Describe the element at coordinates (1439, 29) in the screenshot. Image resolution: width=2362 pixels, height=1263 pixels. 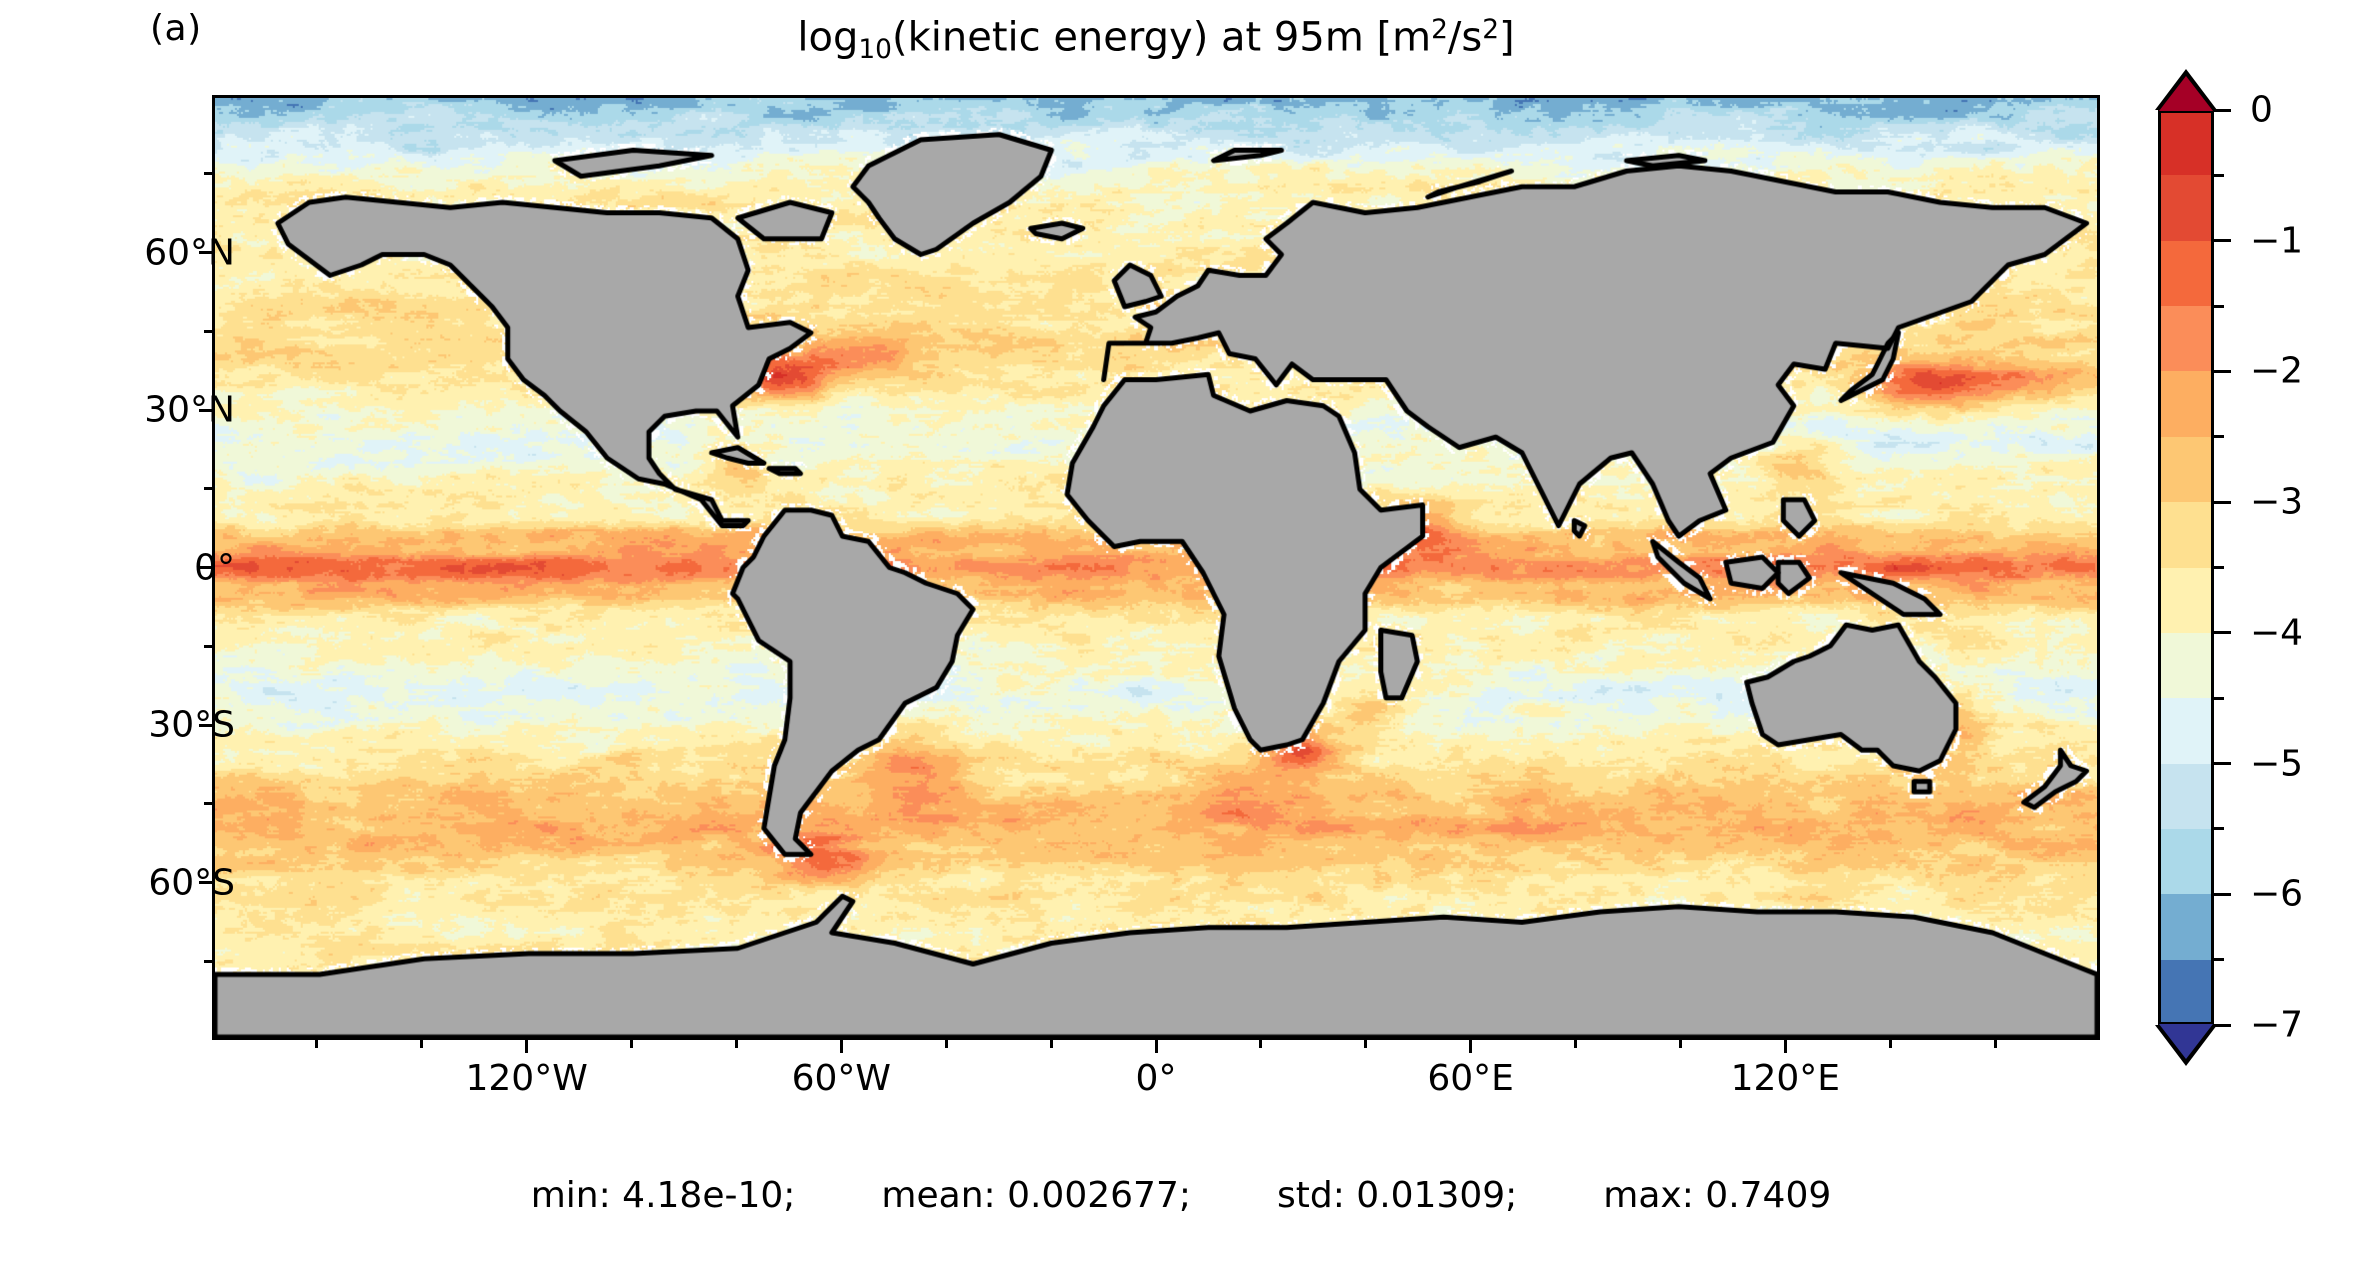
I see `title-sup-m2: 2` at that location.